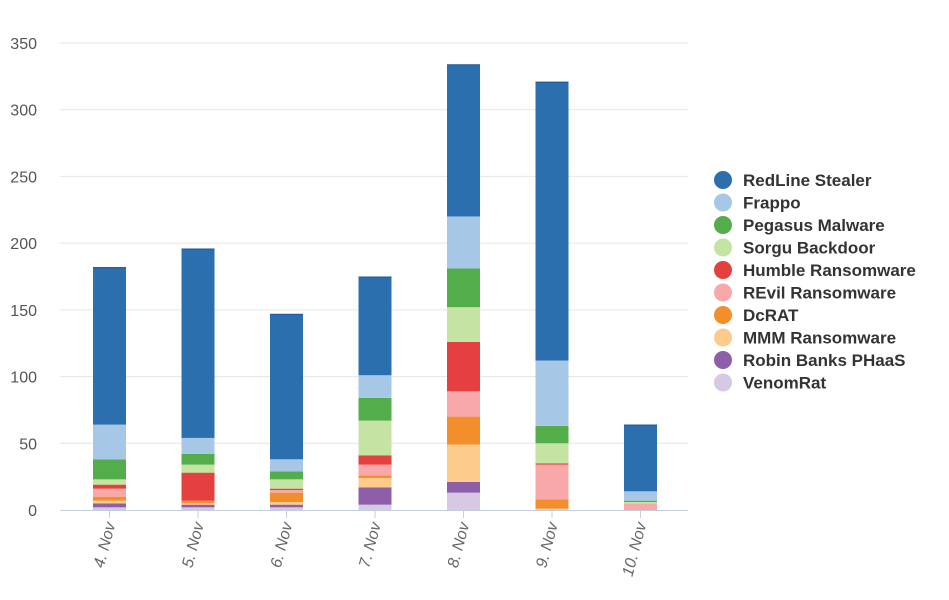 The height and width of the screenshot is (600, 949). What do you see at coordinates (807, 180) in the screenshot?
I see `legend-label: RedLine Stealer` at bounding box center [807, 180].